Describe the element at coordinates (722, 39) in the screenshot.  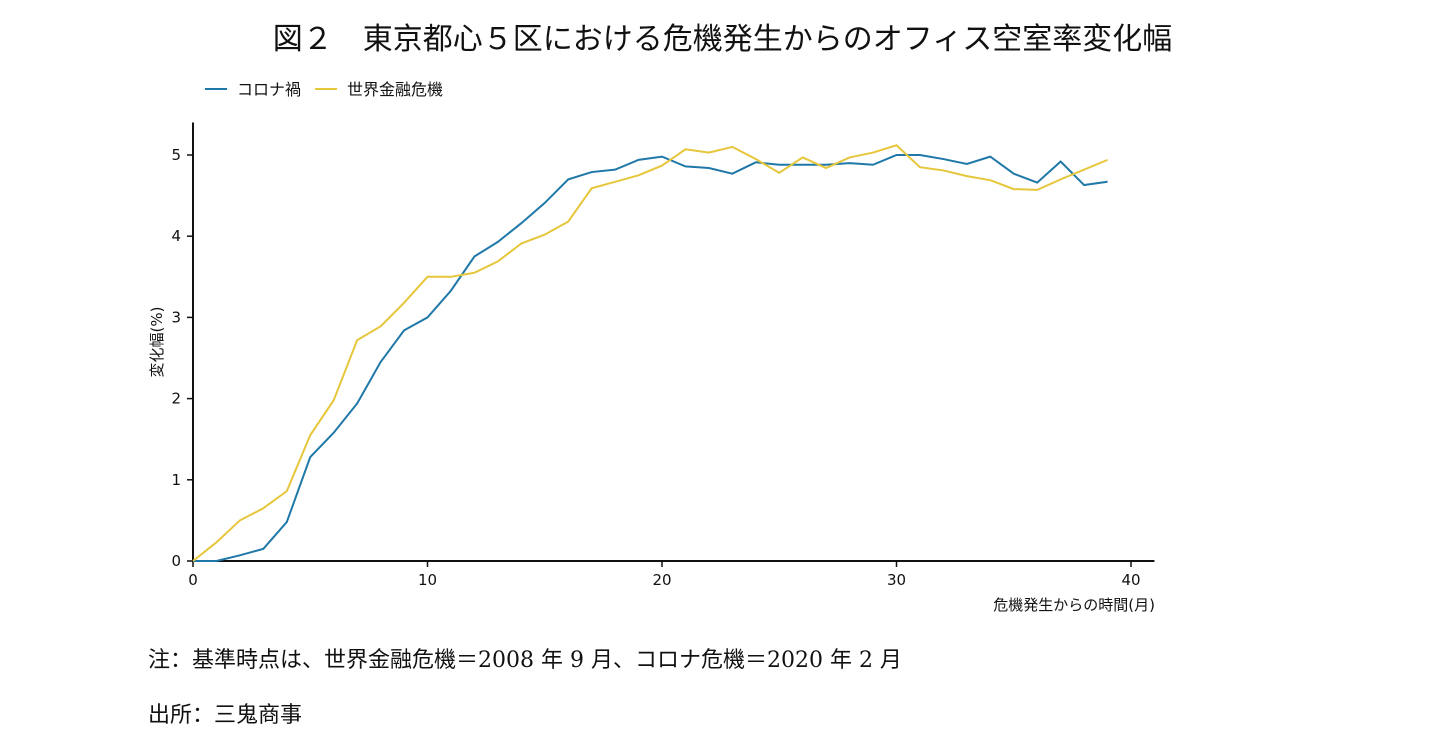
I see `chart-title: 図２ 東京都心５区における危機発生からのオフィス空室率変化幅` at that location.